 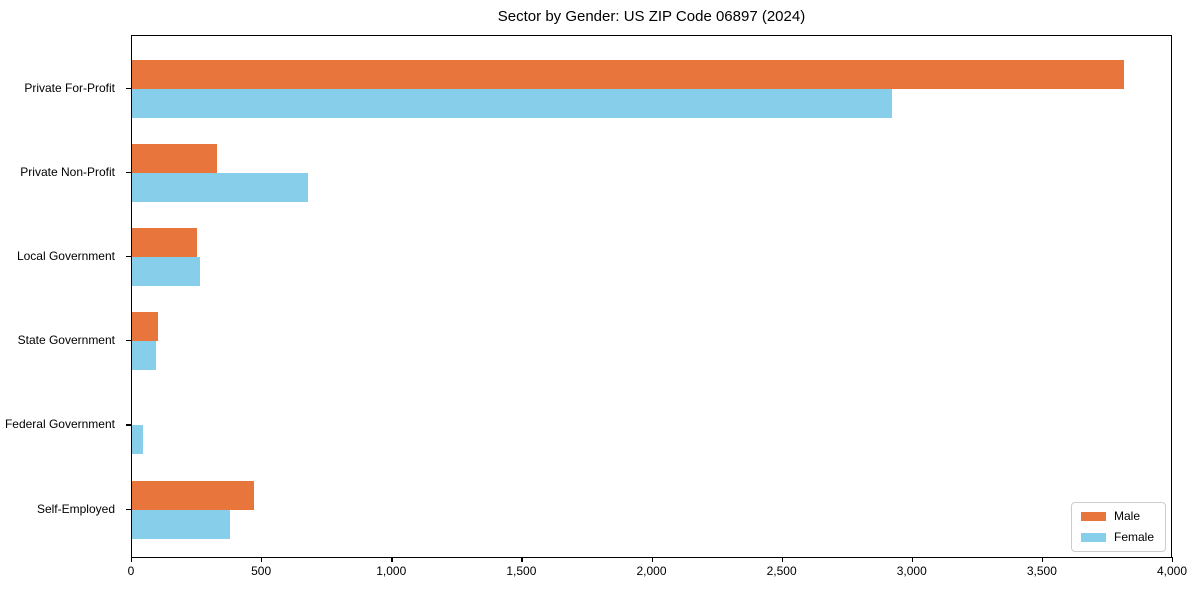 I want to click on legend-item-female: Female, so click(x=1117, y=537).